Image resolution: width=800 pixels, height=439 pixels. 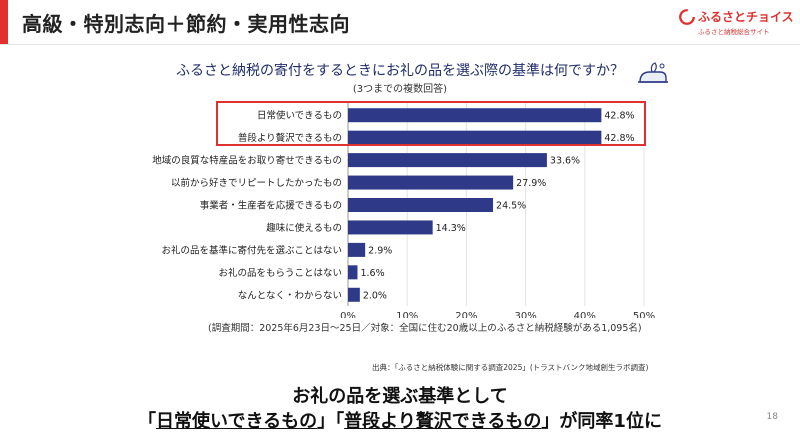 What do you see at coordinates (331, 421) in the screenshot?
I see `conclusion-bracket-mid: 」「` at bounding box center [331, 421].